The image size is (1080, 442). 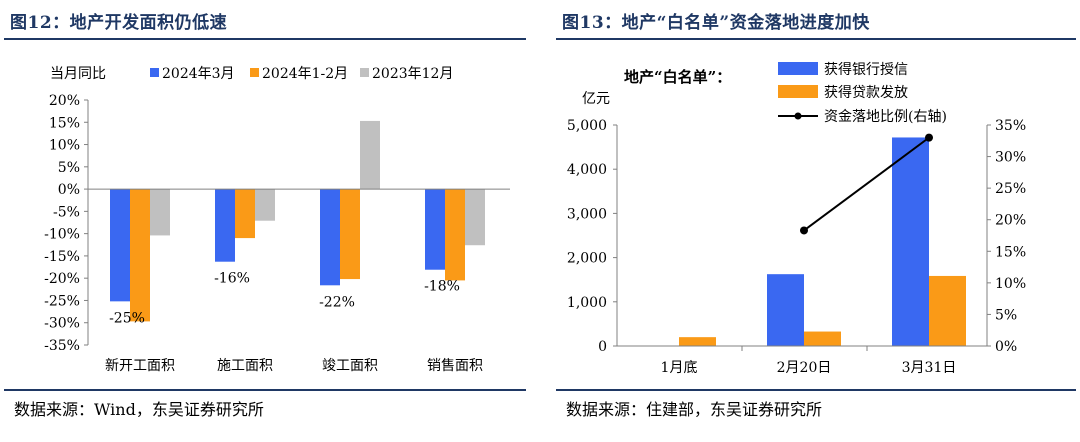 What do you see at coordinates (232, 279) in the screenshot?
I see `data-label: -16%` at bounding box center [232, 279].